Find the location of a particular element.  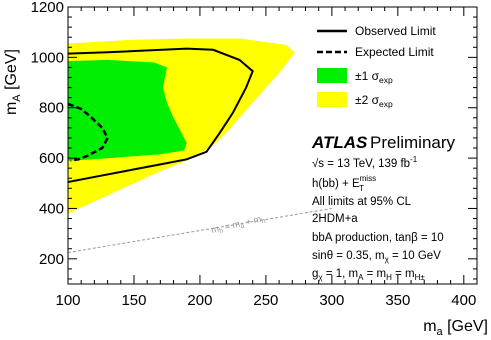

band-1sigma-area is located at coordinates (127, 110).